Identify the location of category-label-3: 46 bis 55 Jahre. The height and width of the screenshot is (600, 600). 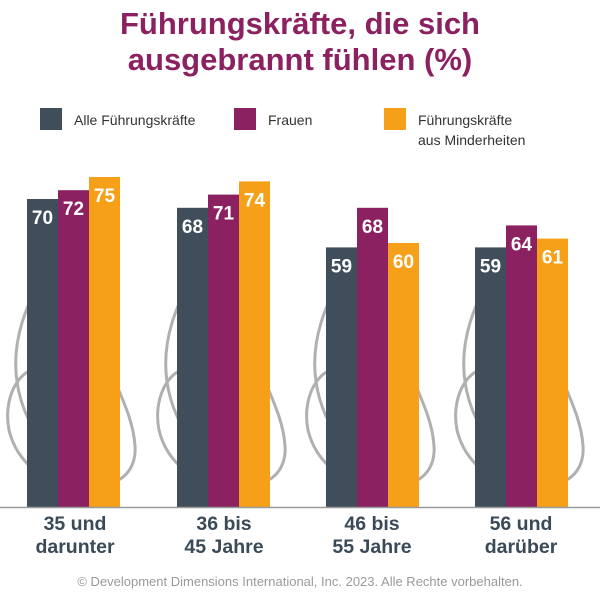
(372, 535).